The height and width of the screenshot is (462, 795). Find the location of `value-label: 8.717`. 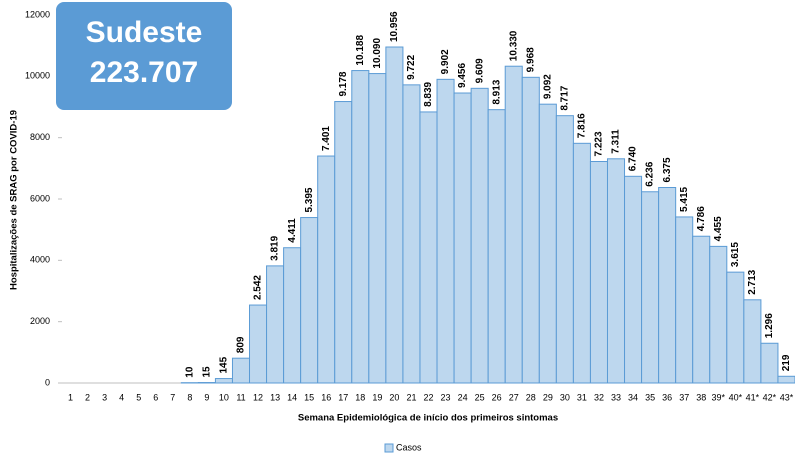

value-label: 8.717 is located at coordinates (565, 97).